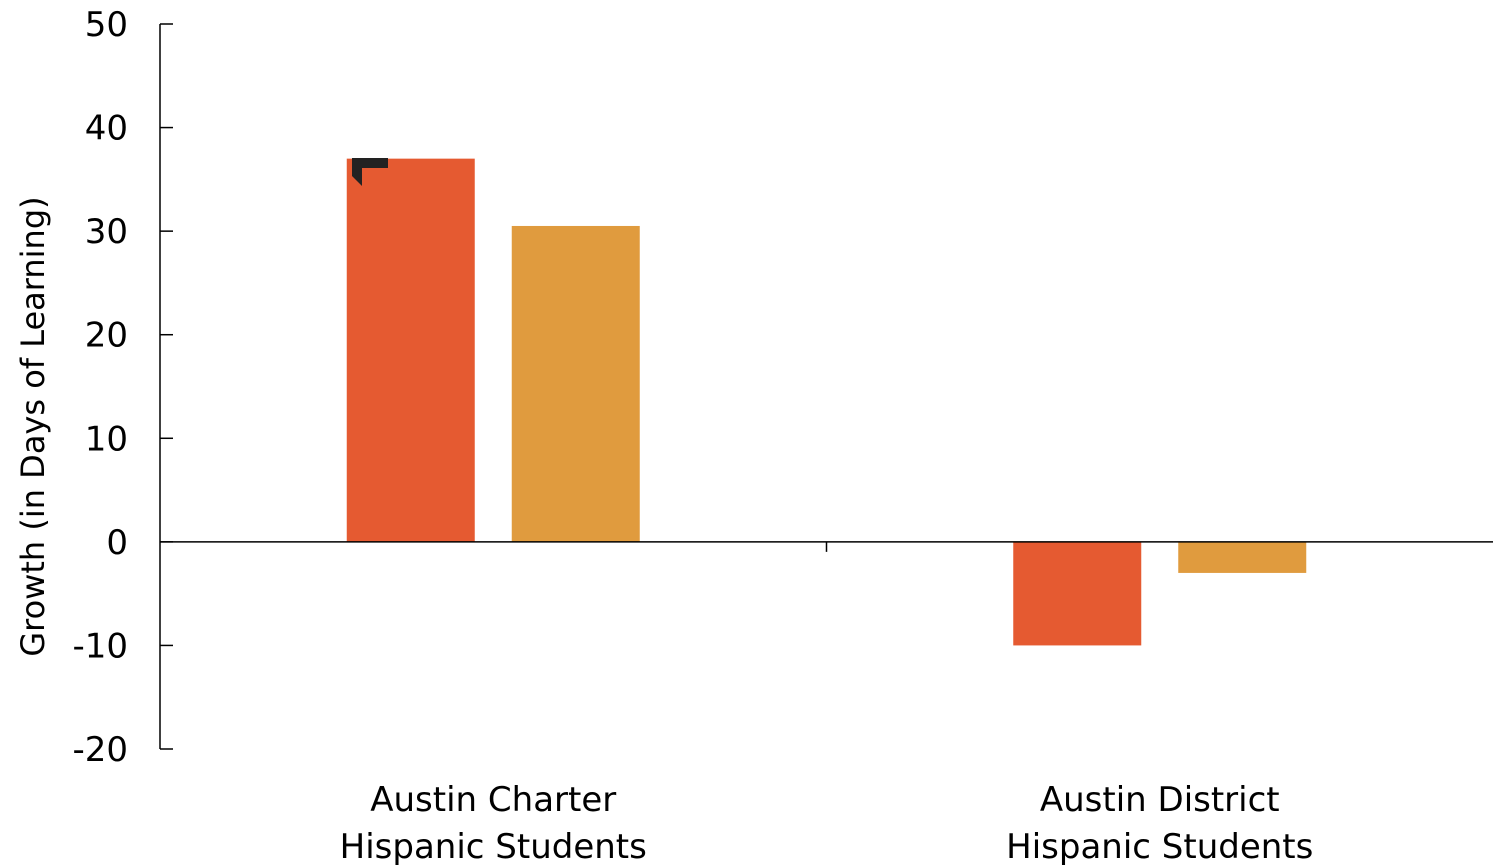 The height and width of the screenshot is (865, 1493). I want to click on category-label-line: Austin District, so click(1160, 800).